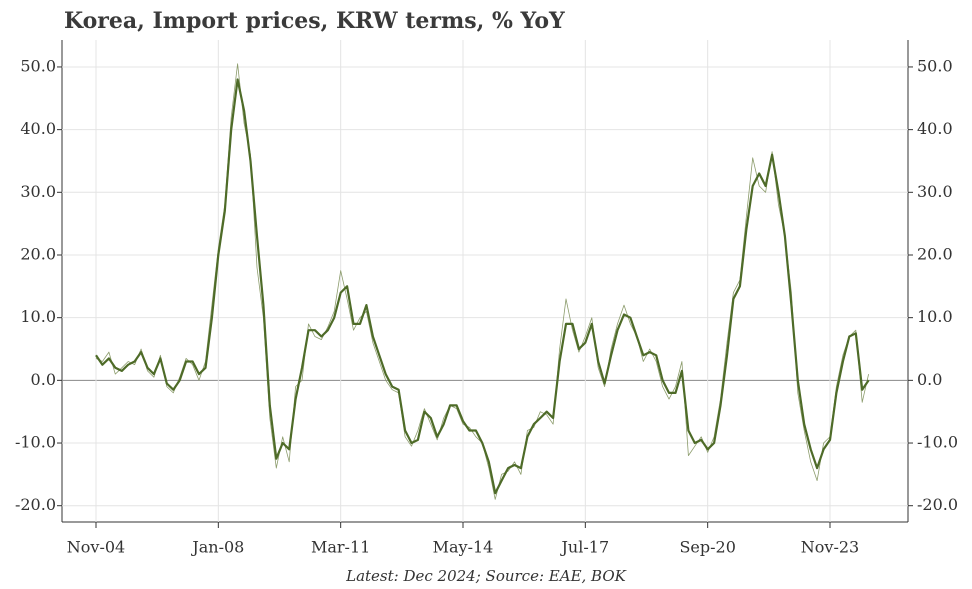 Image resolution: width=972 pixels, height=589 pixels. What do you see at coordinates (937, 442) in the screenshot?
I see `y2-tick-label: -10.0` at bounding box center [937, 442].